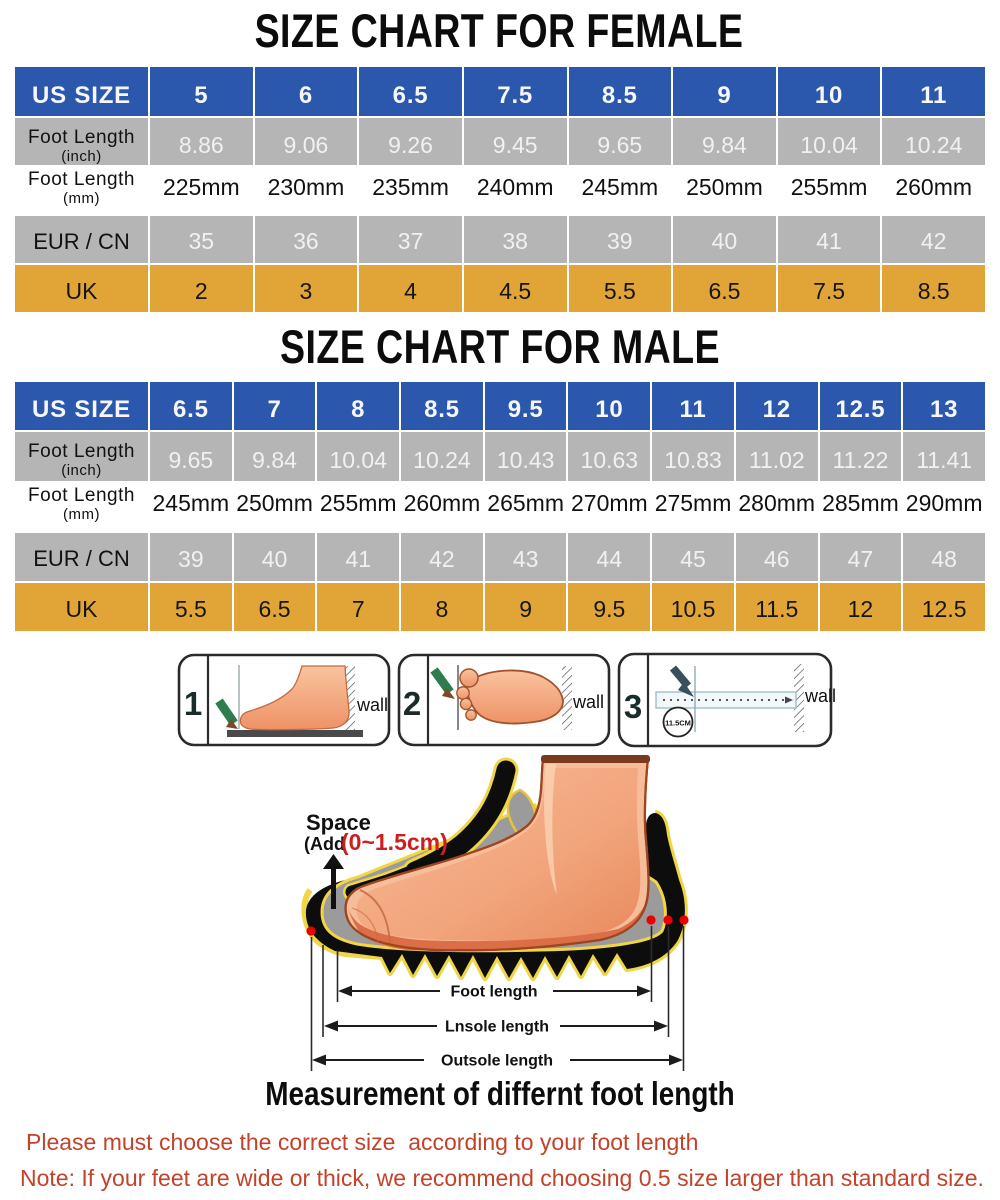 The width and height of the screenshot is (1000, 1200). I want to click on svg-text: 3, so click(633, 706).